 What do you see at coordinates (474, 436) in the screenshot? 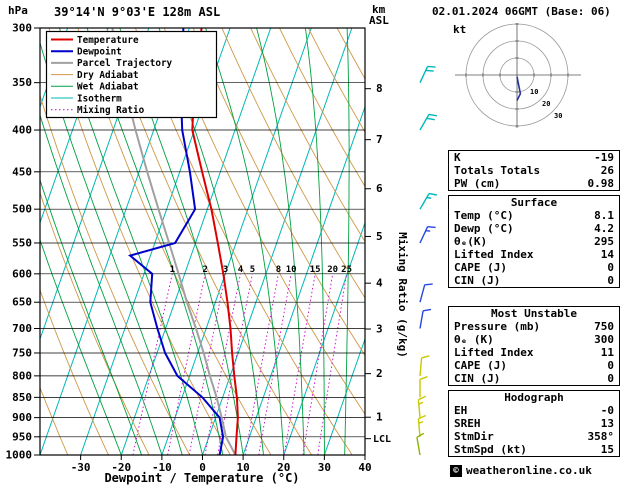
I see `stat-label: StmDir` at bounding box center [474, 436].